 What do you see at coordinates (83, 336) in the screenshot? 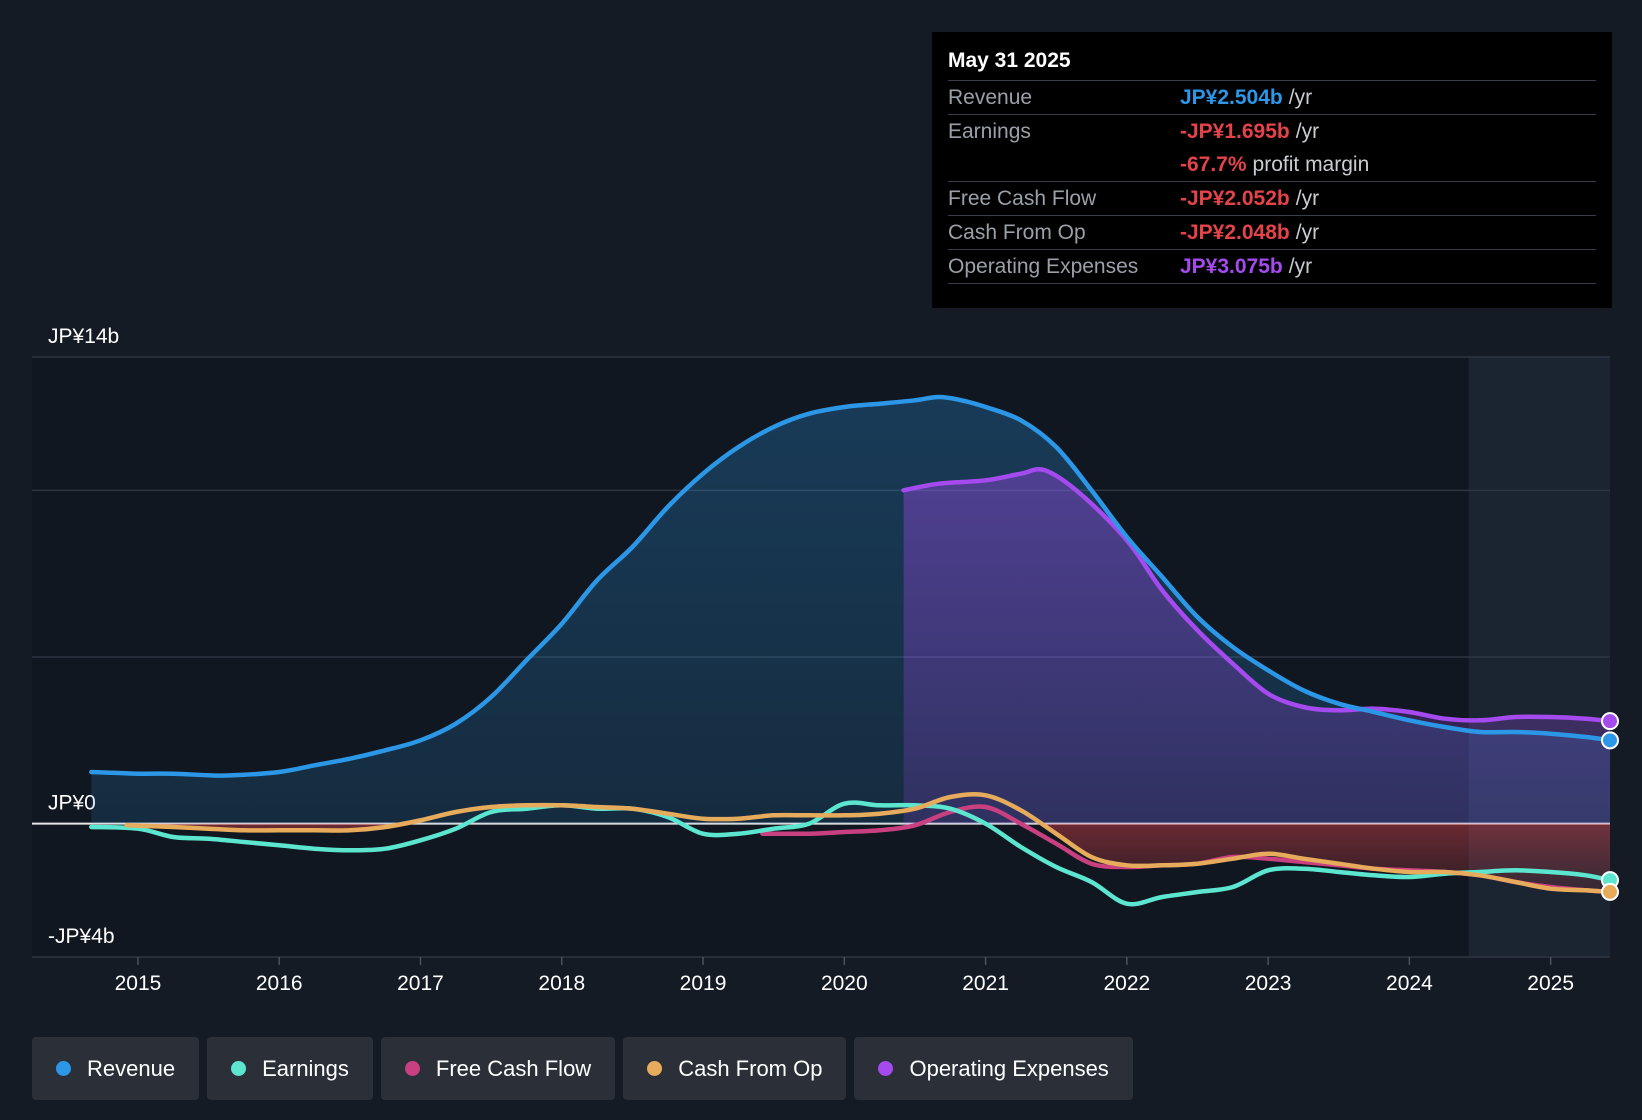
I see `y-tick-label: JP¥14b` at bounding box center [83, 336].